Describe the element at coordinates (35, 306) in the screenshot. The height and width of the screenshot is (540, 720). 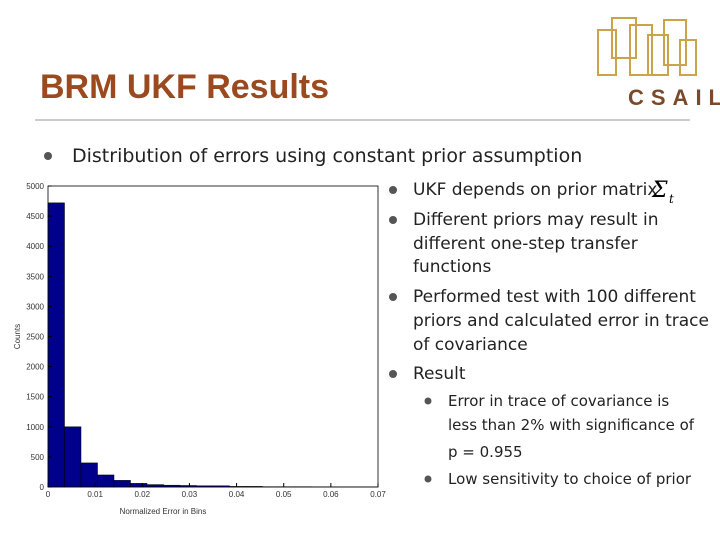
I see `y-tick-label: 3000` at that location.